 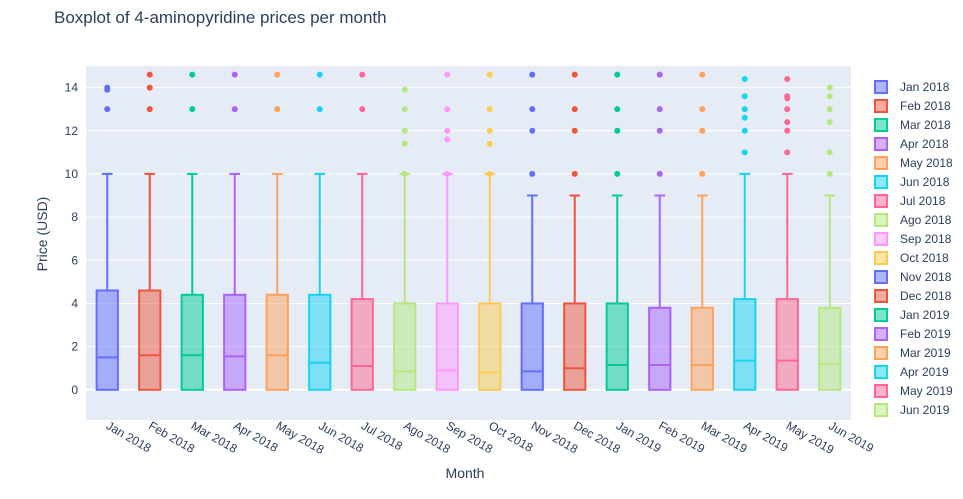 What do you see at coordinates (913, 296) in the screenshot?
I see `legend-item: Dec 2018` at bounding box center [913, 296].